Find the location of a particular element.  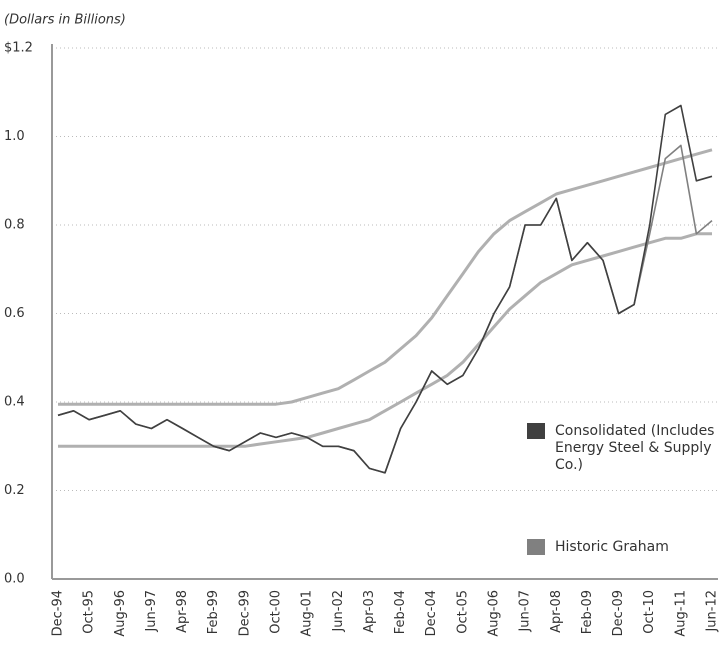

y-tick-label: 0.4 is located at coordinates (14, 402).